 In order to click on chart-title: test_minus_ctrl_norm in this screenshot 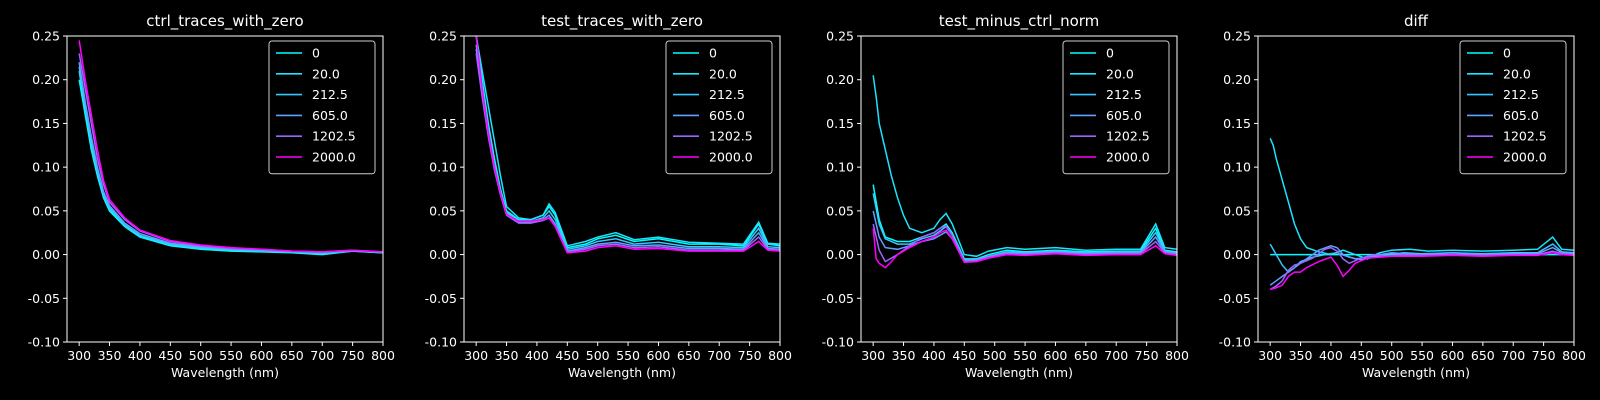, I will do `click(1019, 21)`.